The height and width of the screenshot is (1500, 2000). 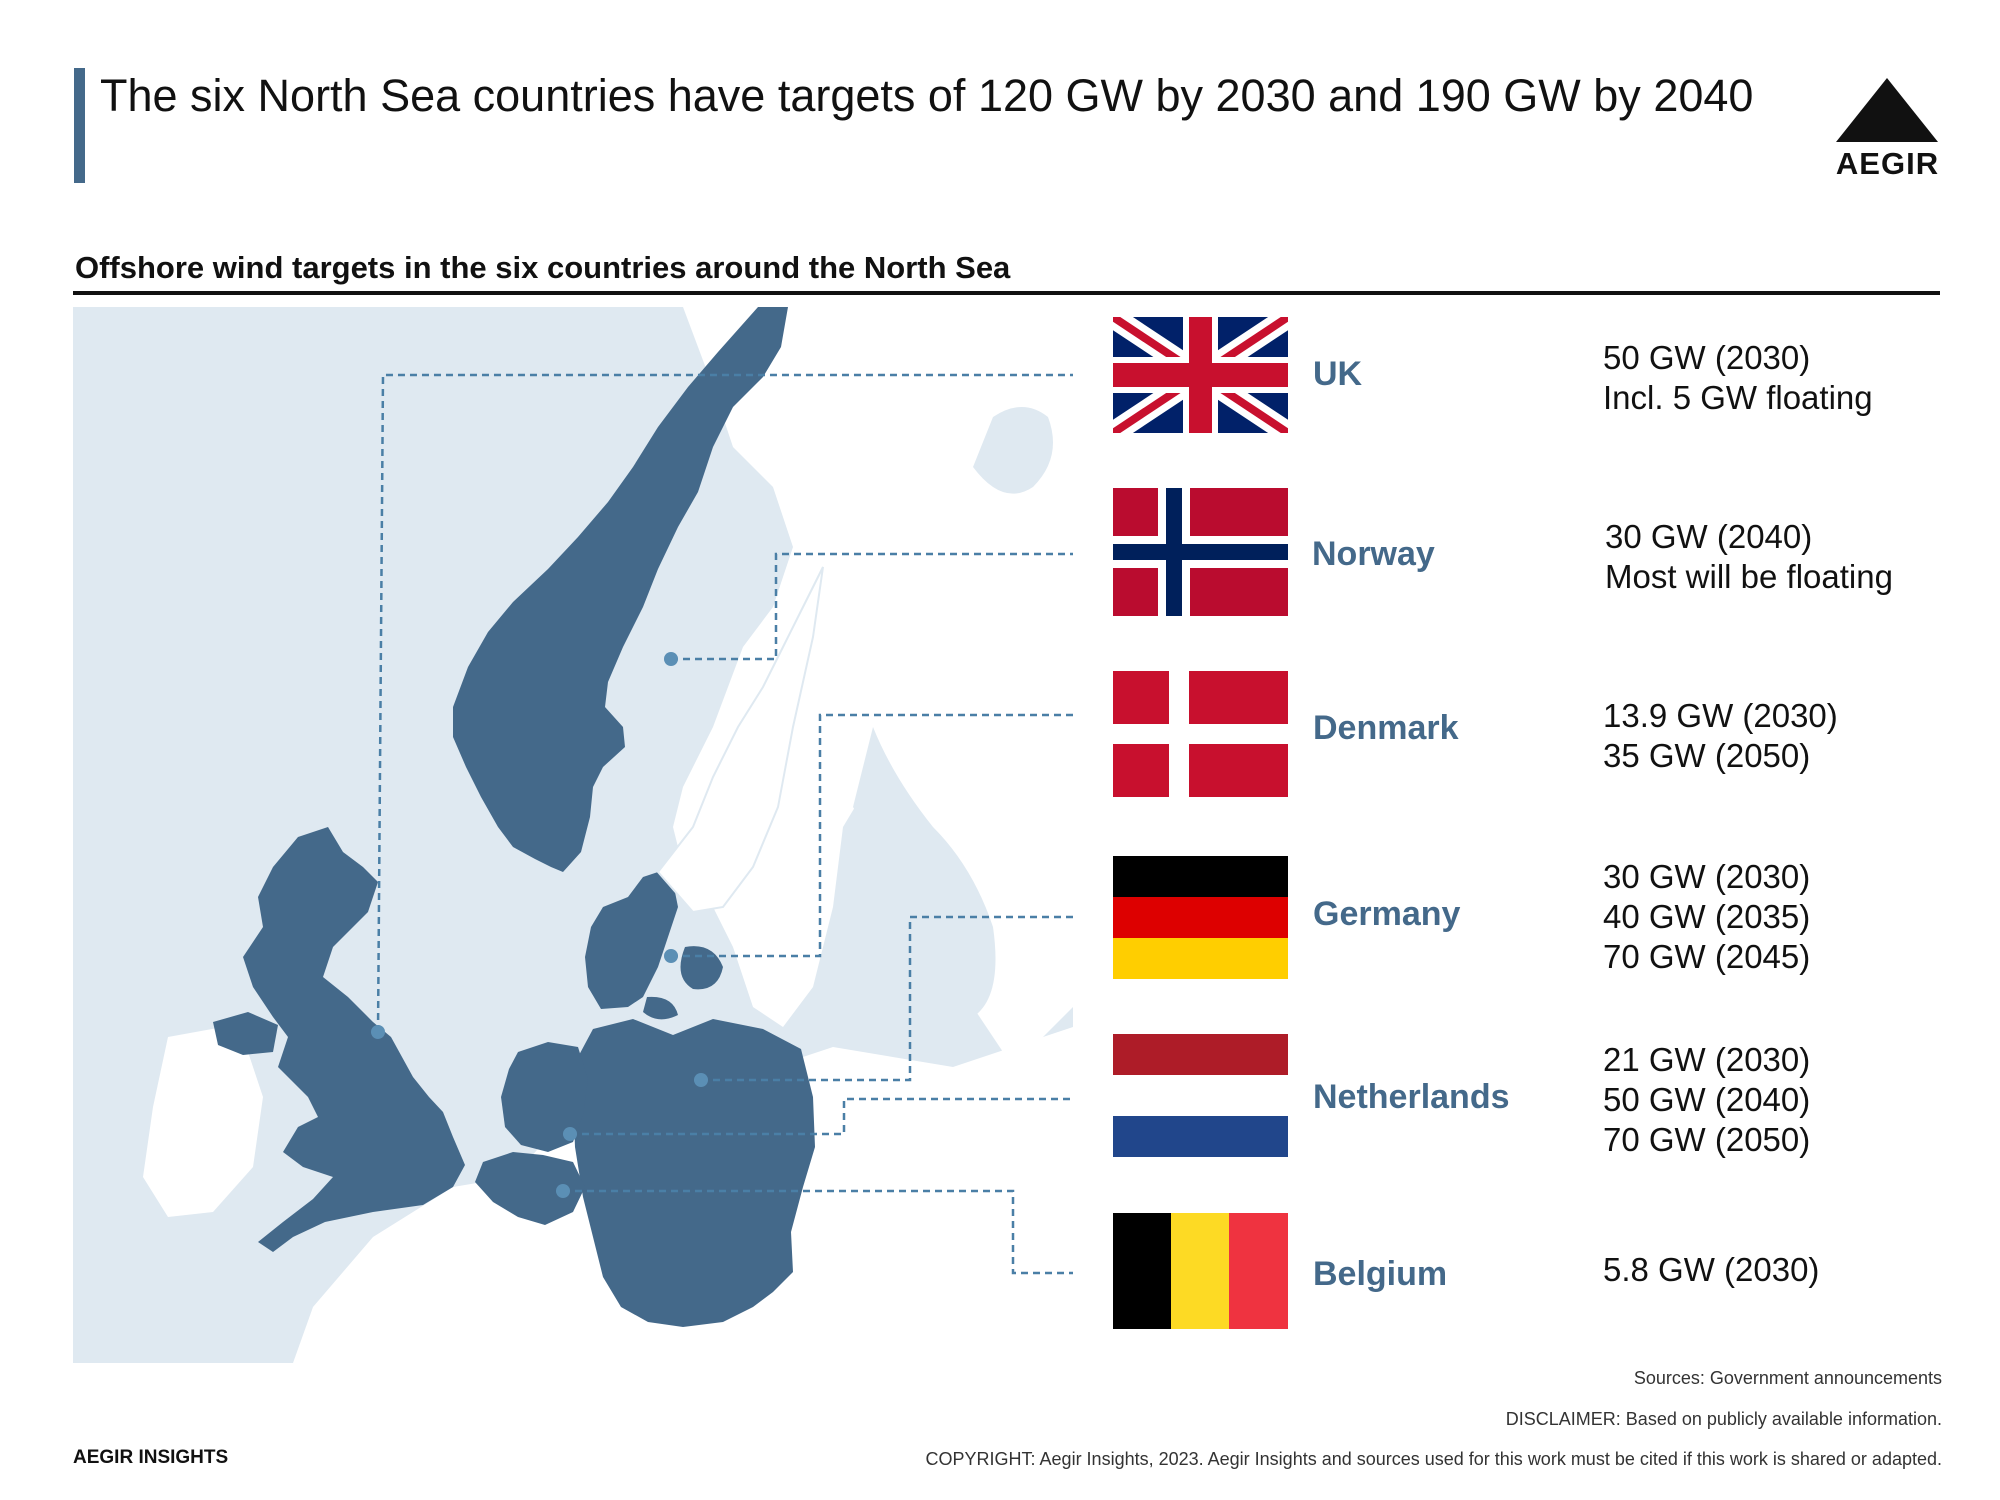 I want to click on targets-norway: 30 GW (2040) Most will be floating, so click(x=1749, y=557).